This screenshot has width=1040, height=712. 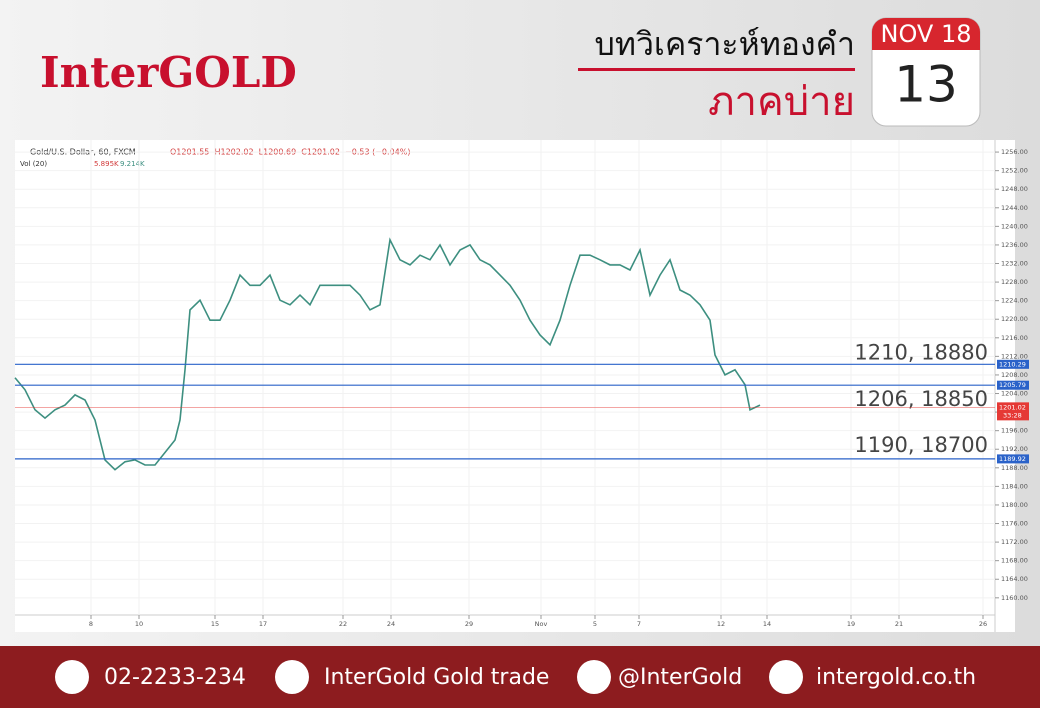 I want to click on x-tick-label: 7, so click(x=639, y=624).